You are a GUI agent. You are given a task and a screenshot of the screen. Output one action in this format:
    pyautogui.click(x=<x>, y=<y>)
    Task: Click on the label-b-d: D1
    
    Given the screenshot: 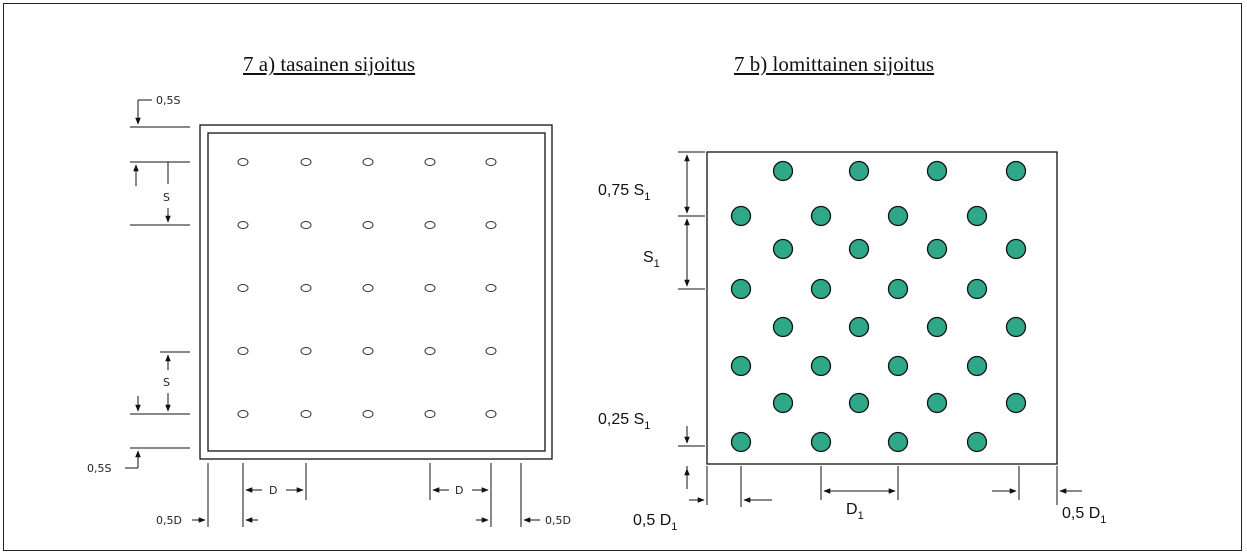 What is the action you would take?
    pyautogui.click(x=855, y=511)
    